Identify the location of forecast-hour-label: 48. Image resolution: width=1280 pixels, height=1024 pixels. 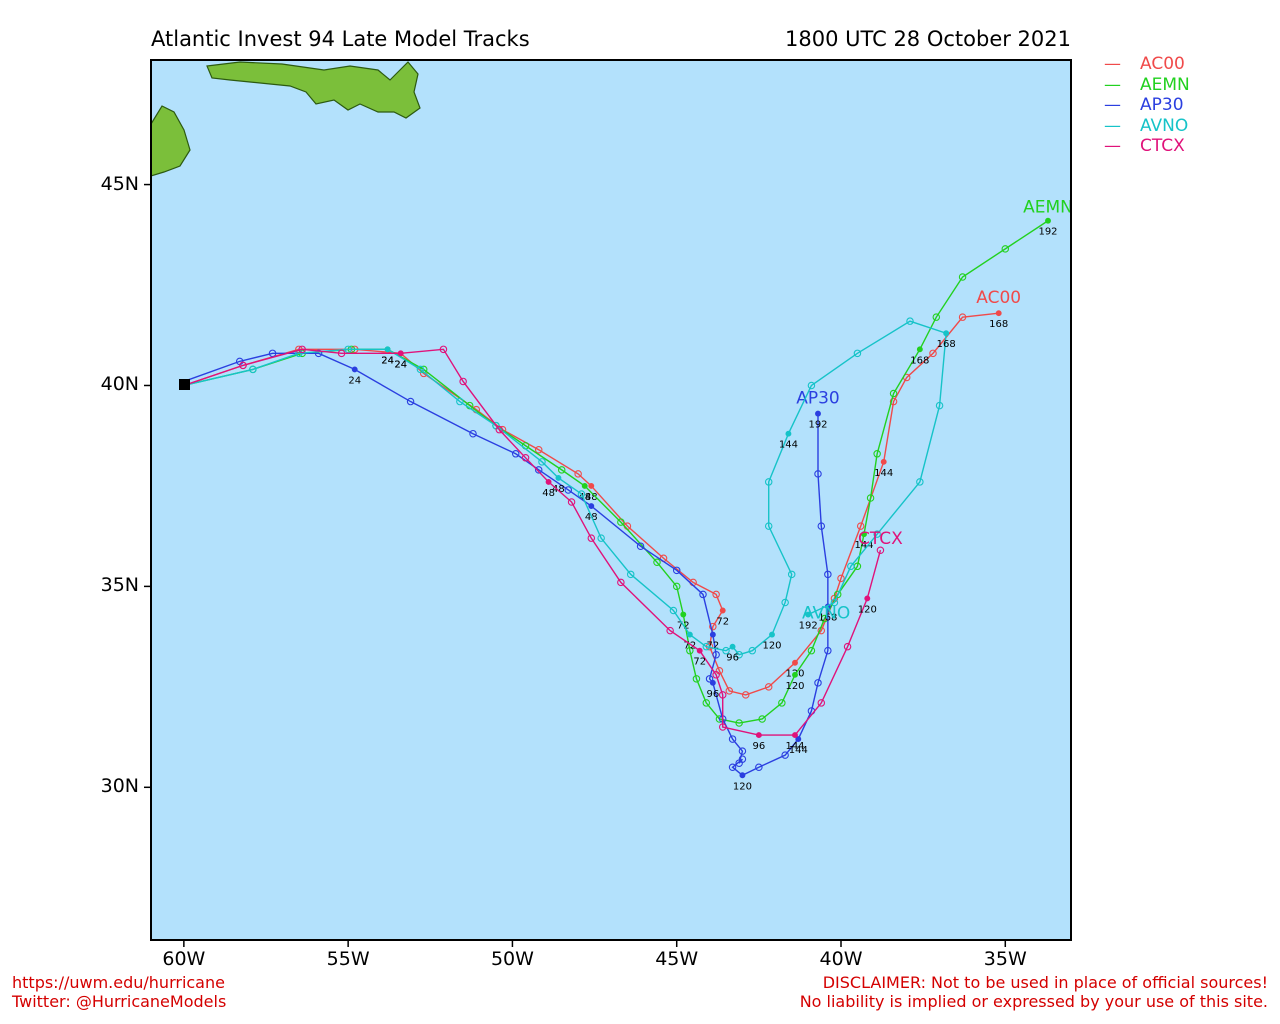
(548, 493).